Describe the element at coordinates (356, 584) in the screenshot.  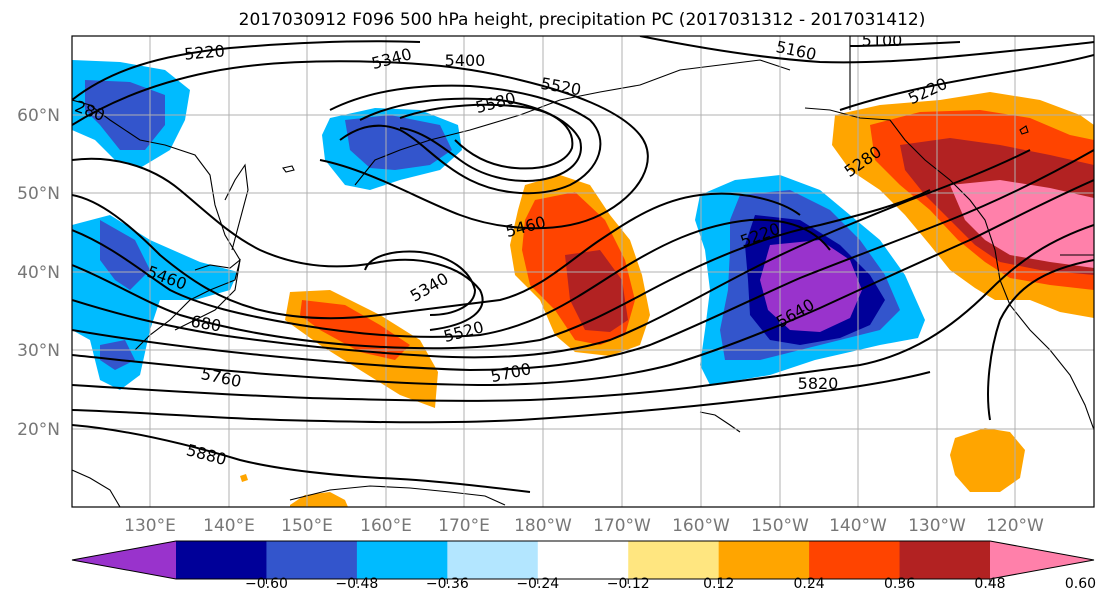
I see `colorbar-tick-label: −0.48` at that location.